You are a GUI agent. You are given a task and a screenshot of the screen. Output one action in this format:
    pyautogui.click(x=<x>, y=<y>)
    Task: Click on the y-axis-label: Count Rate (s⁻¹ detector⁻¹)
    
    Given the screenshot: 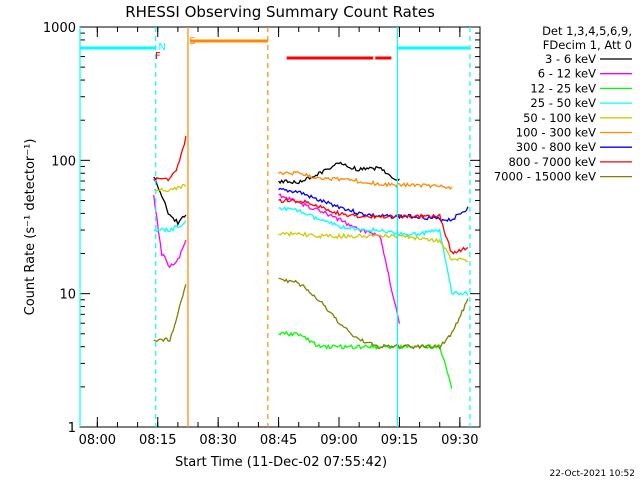 What is the action you would take?
    pyautogui.click(x=30, y=227)
    